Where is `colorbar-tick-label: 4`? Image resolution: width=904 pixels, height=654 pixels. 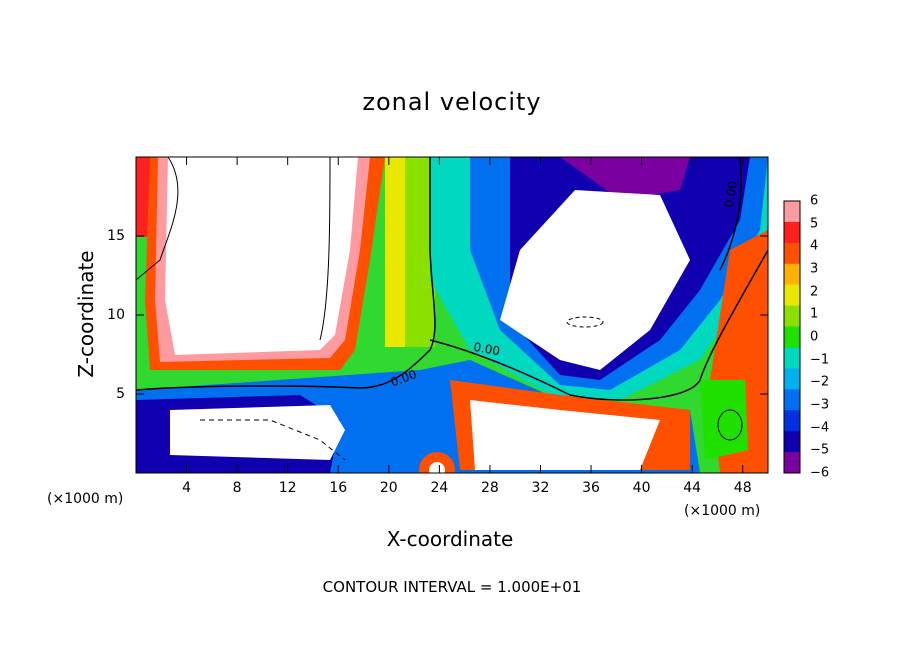
colorbar-tick-label: 4 is located at coordinates (814, 246).